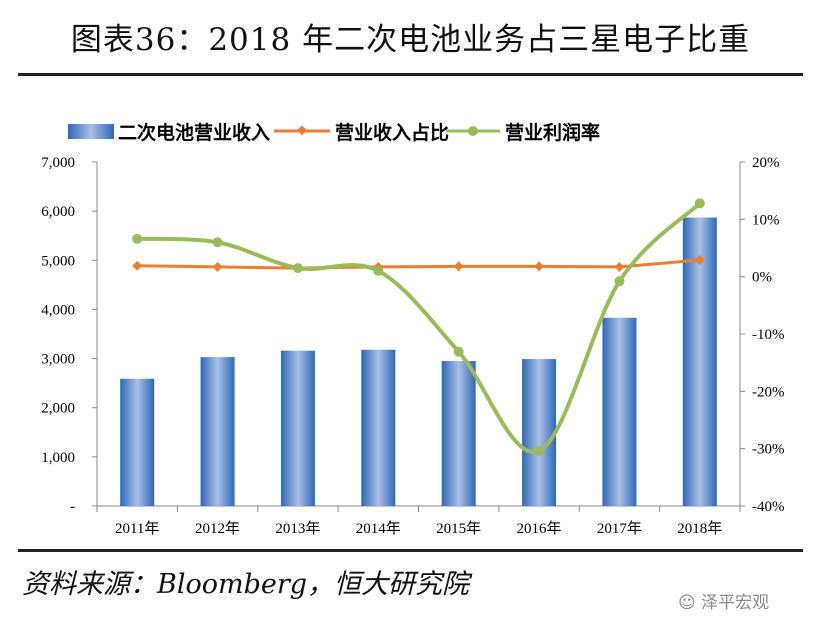 This screenshot has height=634, width=821. What do you see at coordinates (58, 163) in the screenshot?
I see `left-tick-label: 7,000` at bounding box center [58, 163].